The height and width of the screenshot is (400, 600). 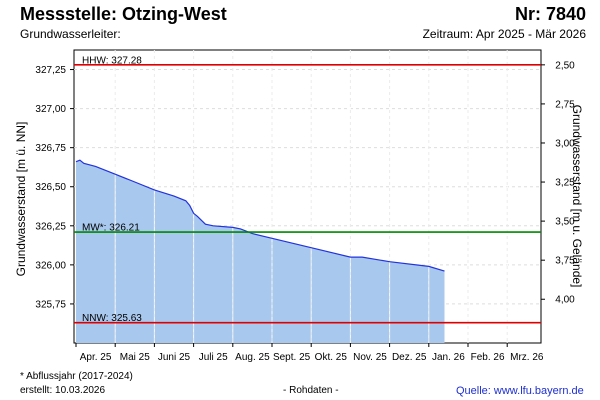 What do you see at coordinates (550, 14) in the screenshot?
I see `station-number: Nr: 7840` at bounding box center [550, 14].